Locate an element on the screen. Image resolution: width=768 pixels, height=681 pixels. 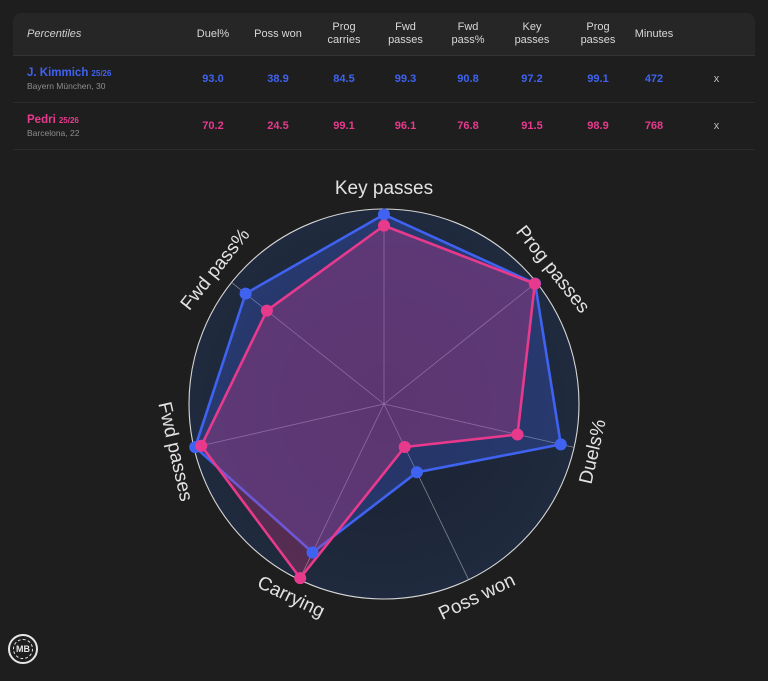
player-club-age: Barcelona, 22 is located at coordinates (53, 133).